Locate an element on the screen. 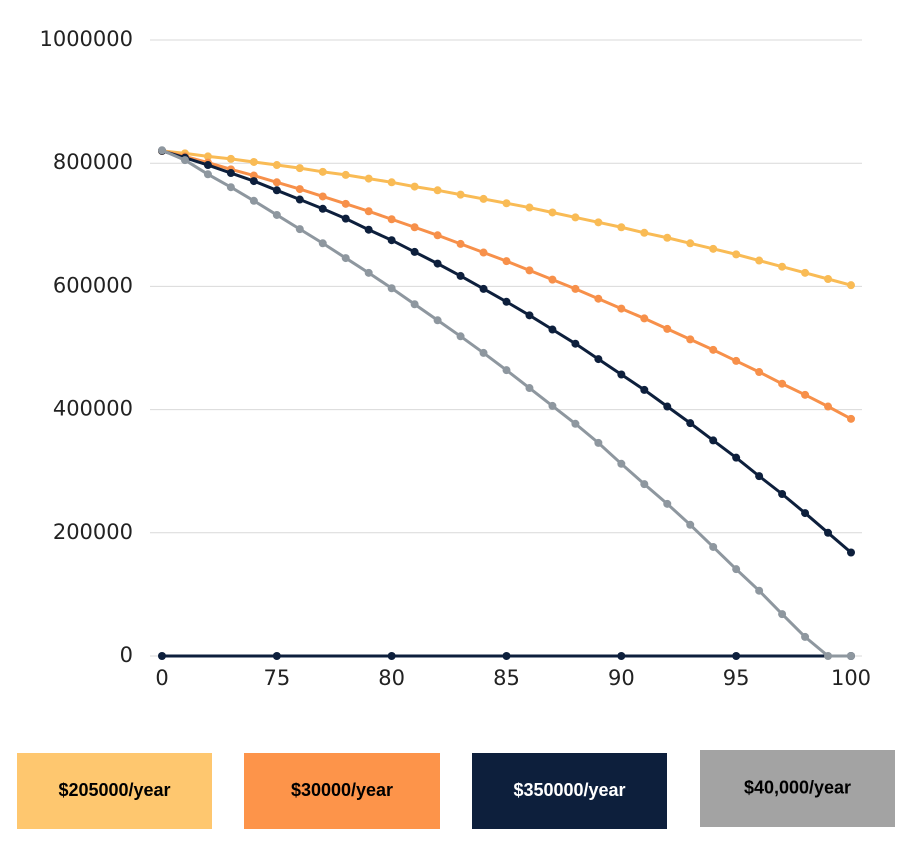 Image resolution: width=912 pixels, height=851 pixels. y-tick-label: 0 is located at coordinates (126, 655).